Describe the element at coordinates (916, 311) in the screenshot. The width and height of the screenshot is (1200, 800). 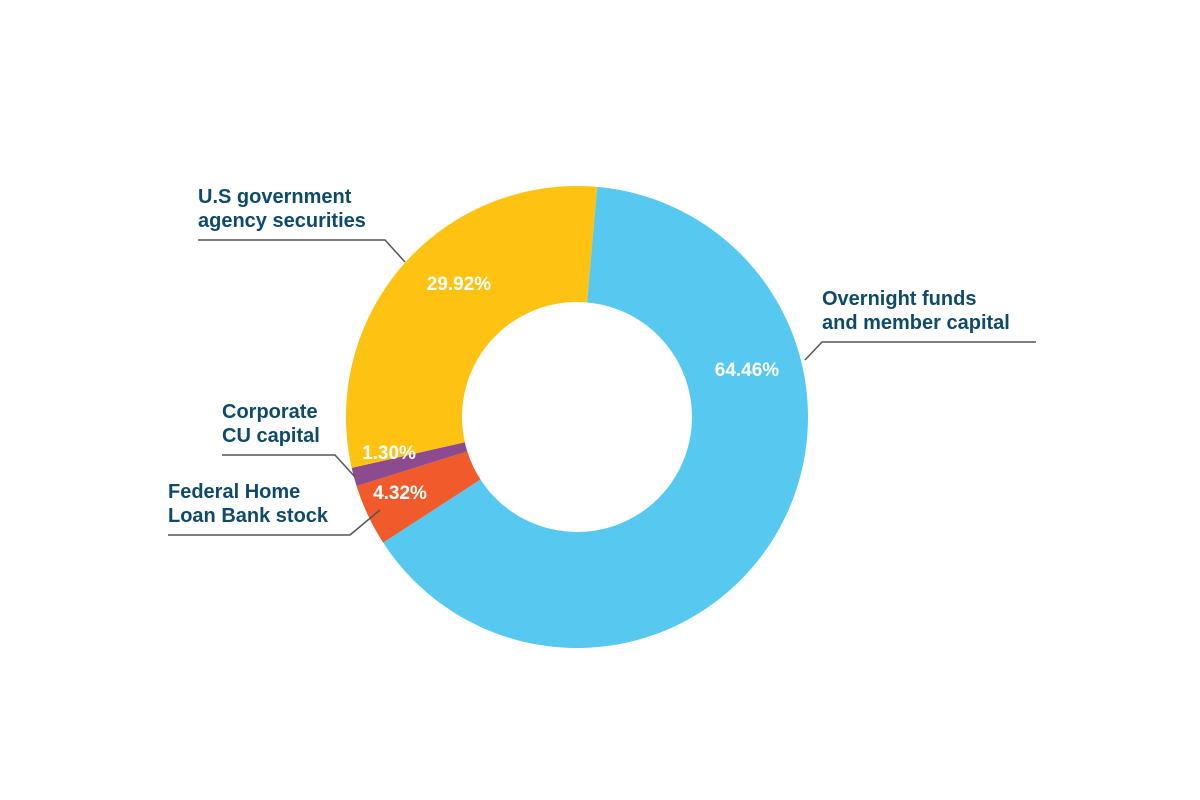
I see `category-label: Overnight funds and member capital` at that location.